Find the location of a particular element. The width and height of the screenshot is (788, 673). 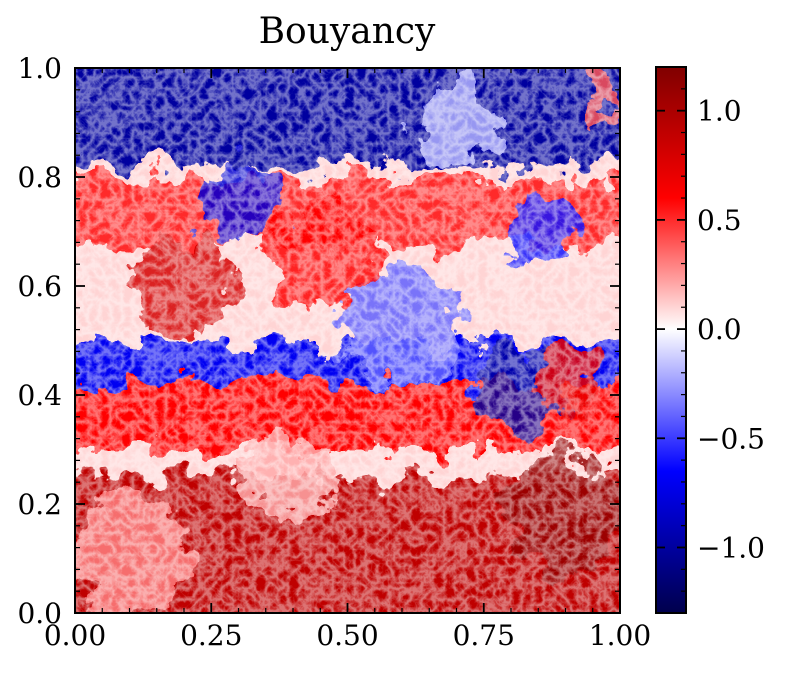

x-tick-label: 0.75 is located at coordinates (484, 635).